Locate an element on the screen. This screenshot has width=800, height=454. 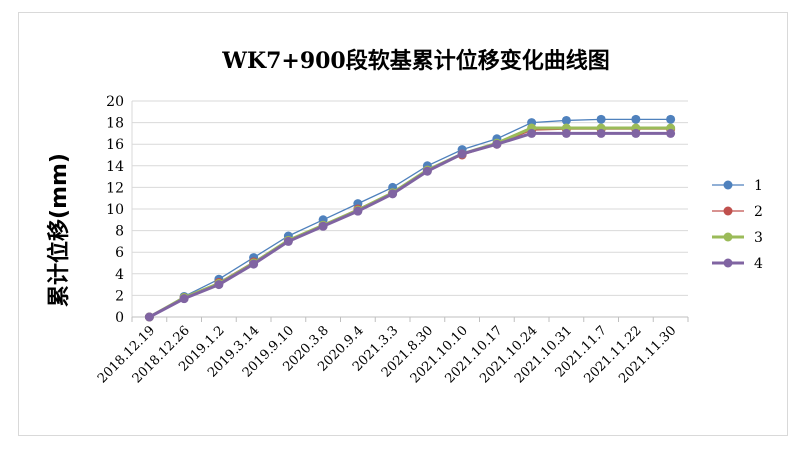
y-axis-ticks: 0 2 4 6 8 10 12 14 16 18 20 is located at coordinates (115, 210).